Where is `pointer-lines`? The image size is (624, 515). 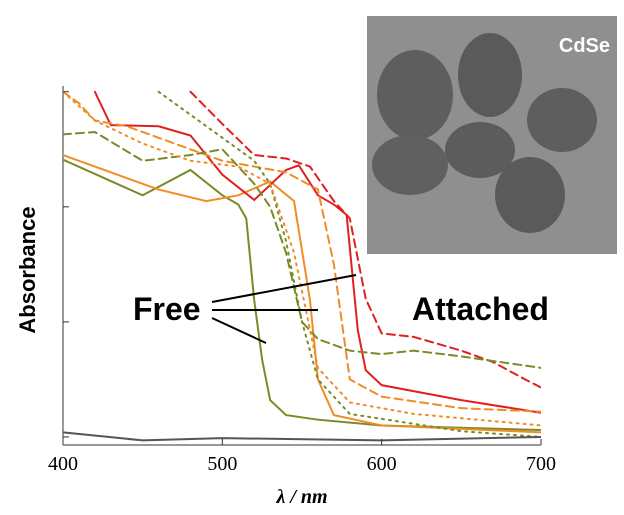 pointer-lines is located at coordinates (284, 309).